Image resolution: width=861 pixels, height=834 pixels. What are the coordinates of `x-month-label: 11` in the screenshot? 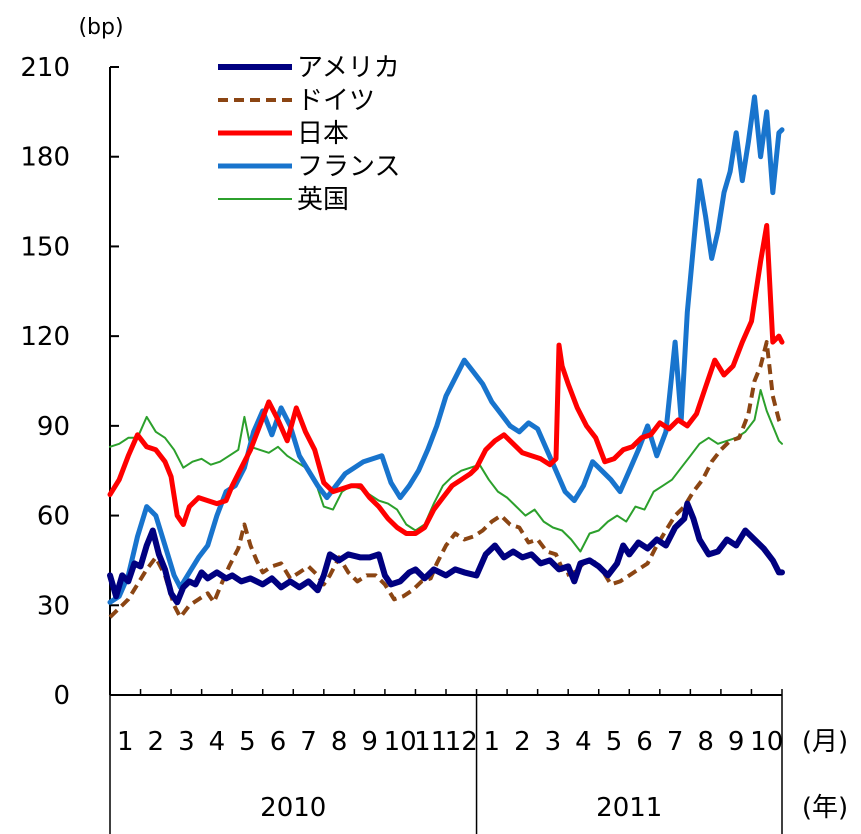 It's located at (430, 742).